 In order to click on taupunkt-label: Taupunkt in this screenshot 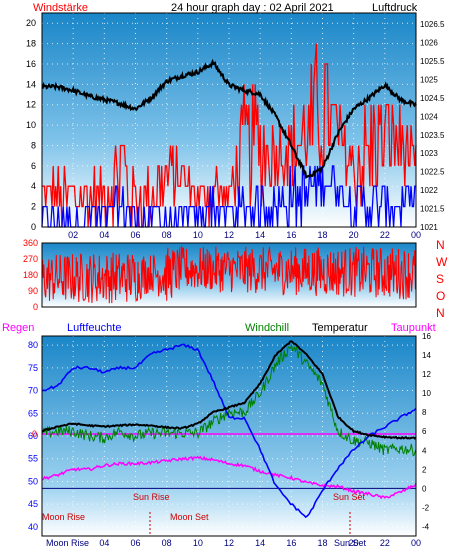, I will do `click(413, 328)`.